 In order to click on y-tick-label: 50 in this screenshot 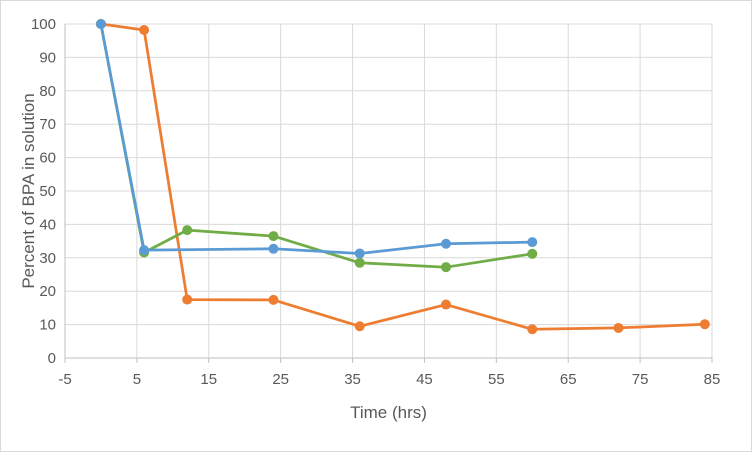, I will do `click(47, 191)`.